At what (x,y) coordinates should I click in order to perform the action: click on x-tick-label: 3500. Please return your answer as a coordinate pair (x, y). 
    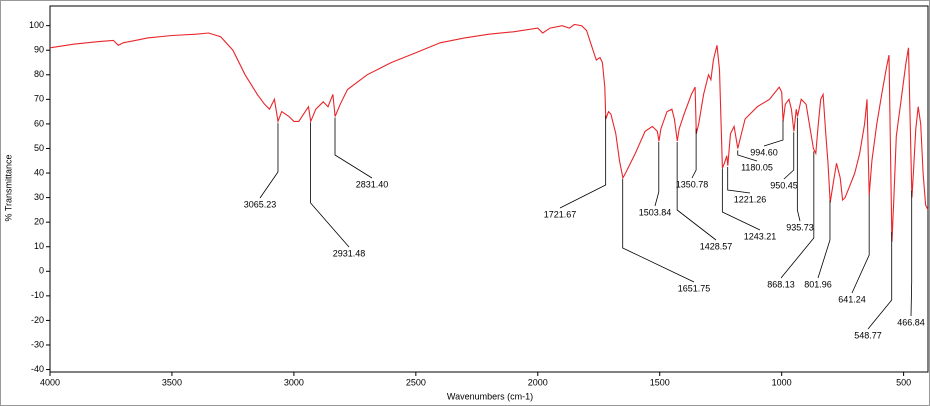
    Looking at the image, I should click on (172, 382).